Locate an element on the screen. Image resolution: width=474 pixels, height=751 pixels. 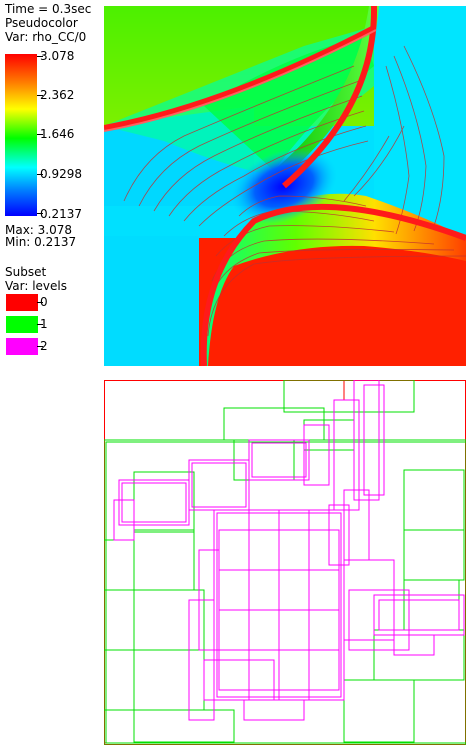
plot-type-label: Pseudocolor is located at coordinates (41, 23).